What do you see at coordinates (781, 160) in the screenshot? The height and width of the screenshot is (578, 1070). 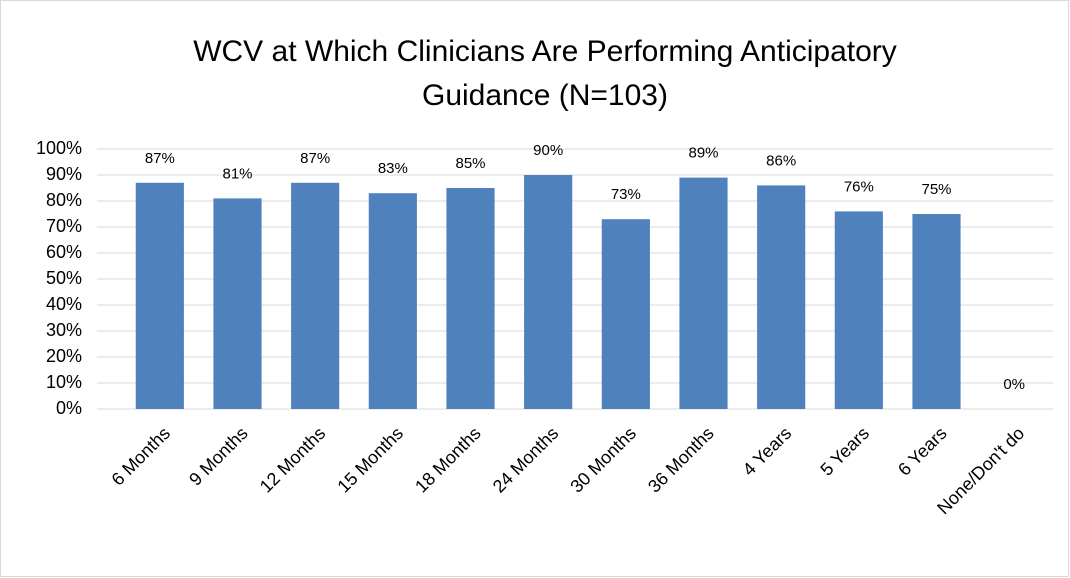 I see `value-label: 86%` at bounding box center [781, 160].